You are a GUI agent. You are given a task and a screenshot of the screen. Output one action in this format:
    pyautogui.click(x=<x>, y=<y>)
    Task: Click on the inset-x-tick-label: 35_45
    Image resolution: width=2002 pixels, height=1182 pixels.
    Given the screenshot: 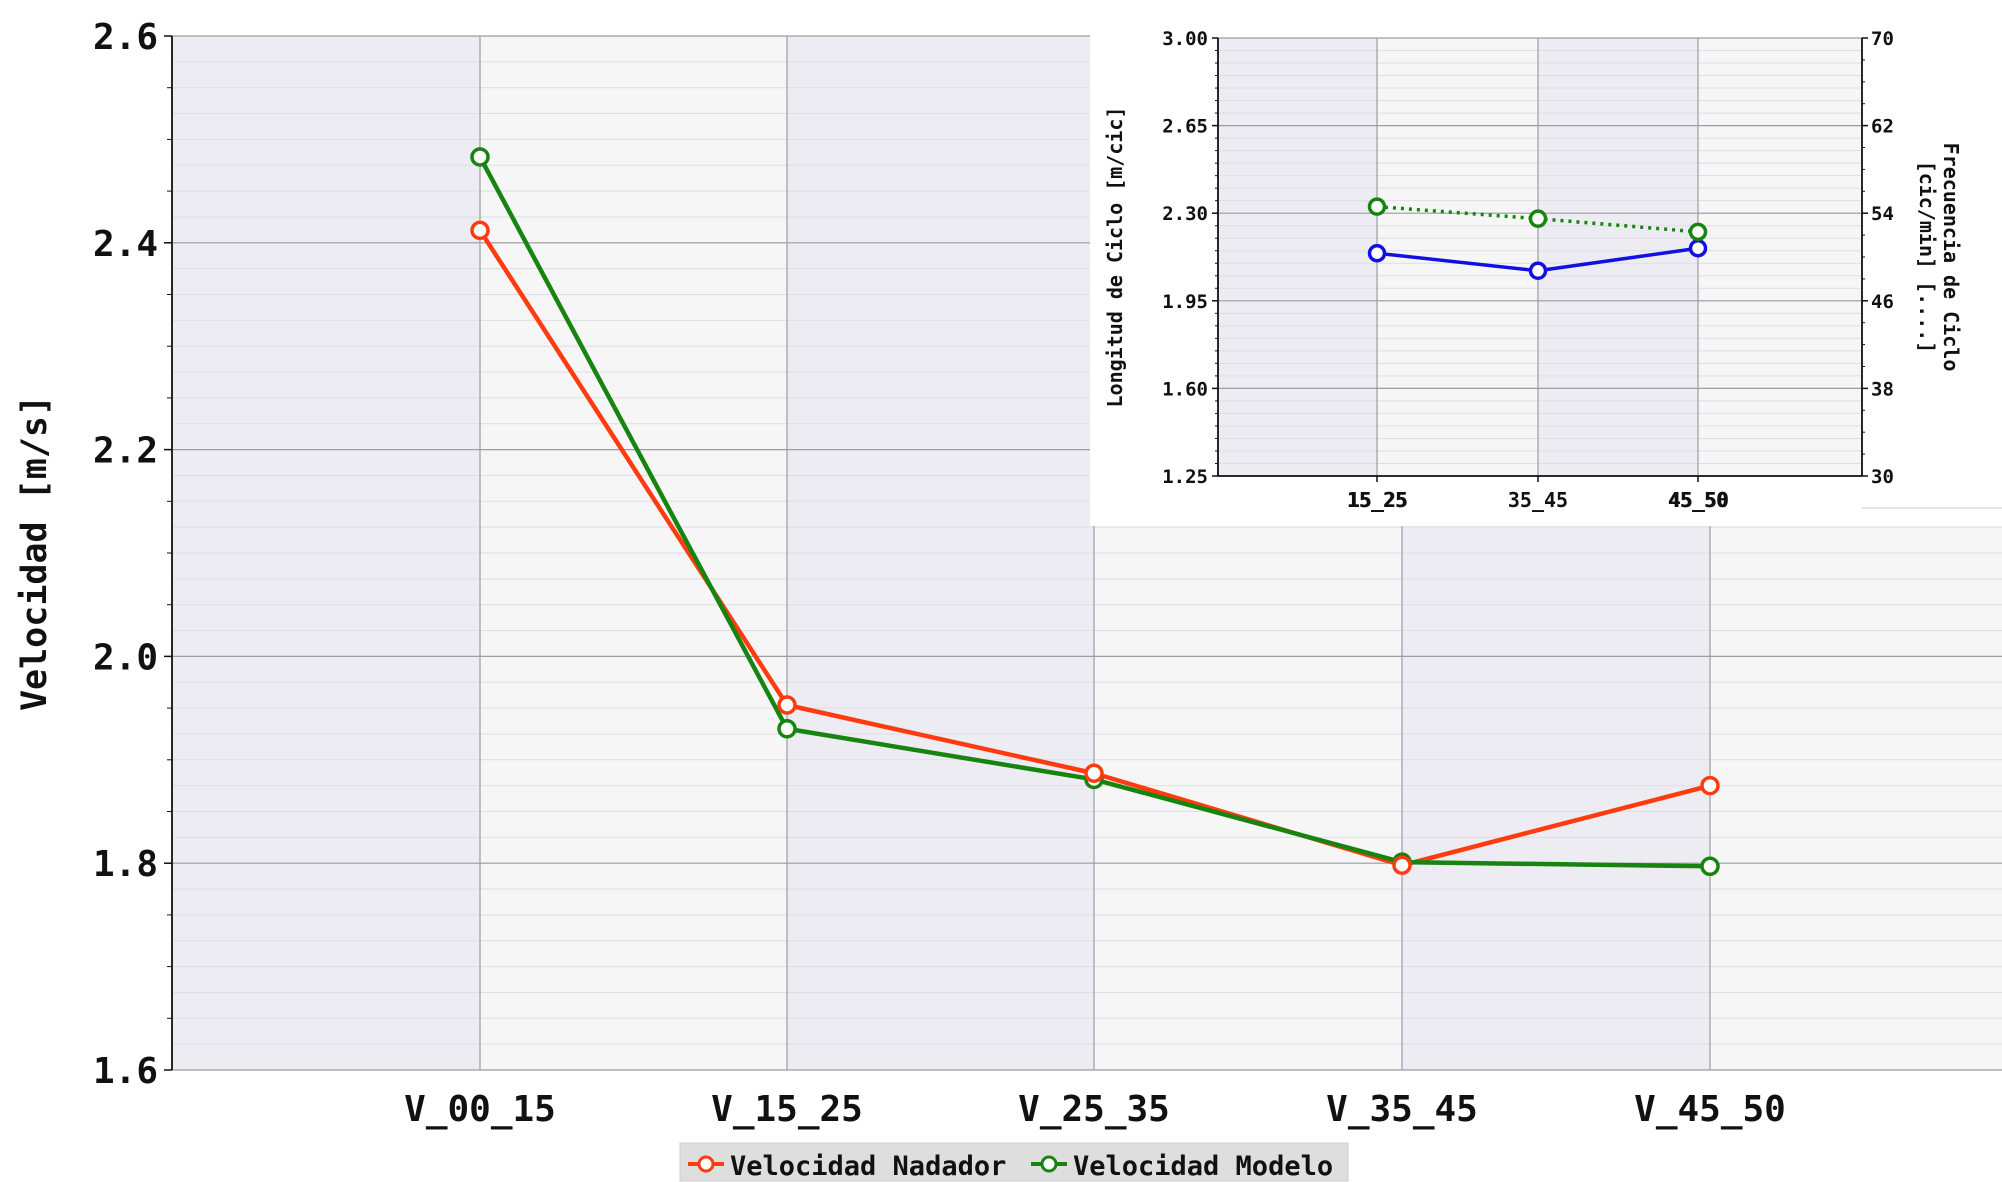 What is the action you would take?
    pyautogui.click(x=1538, y=500)
    